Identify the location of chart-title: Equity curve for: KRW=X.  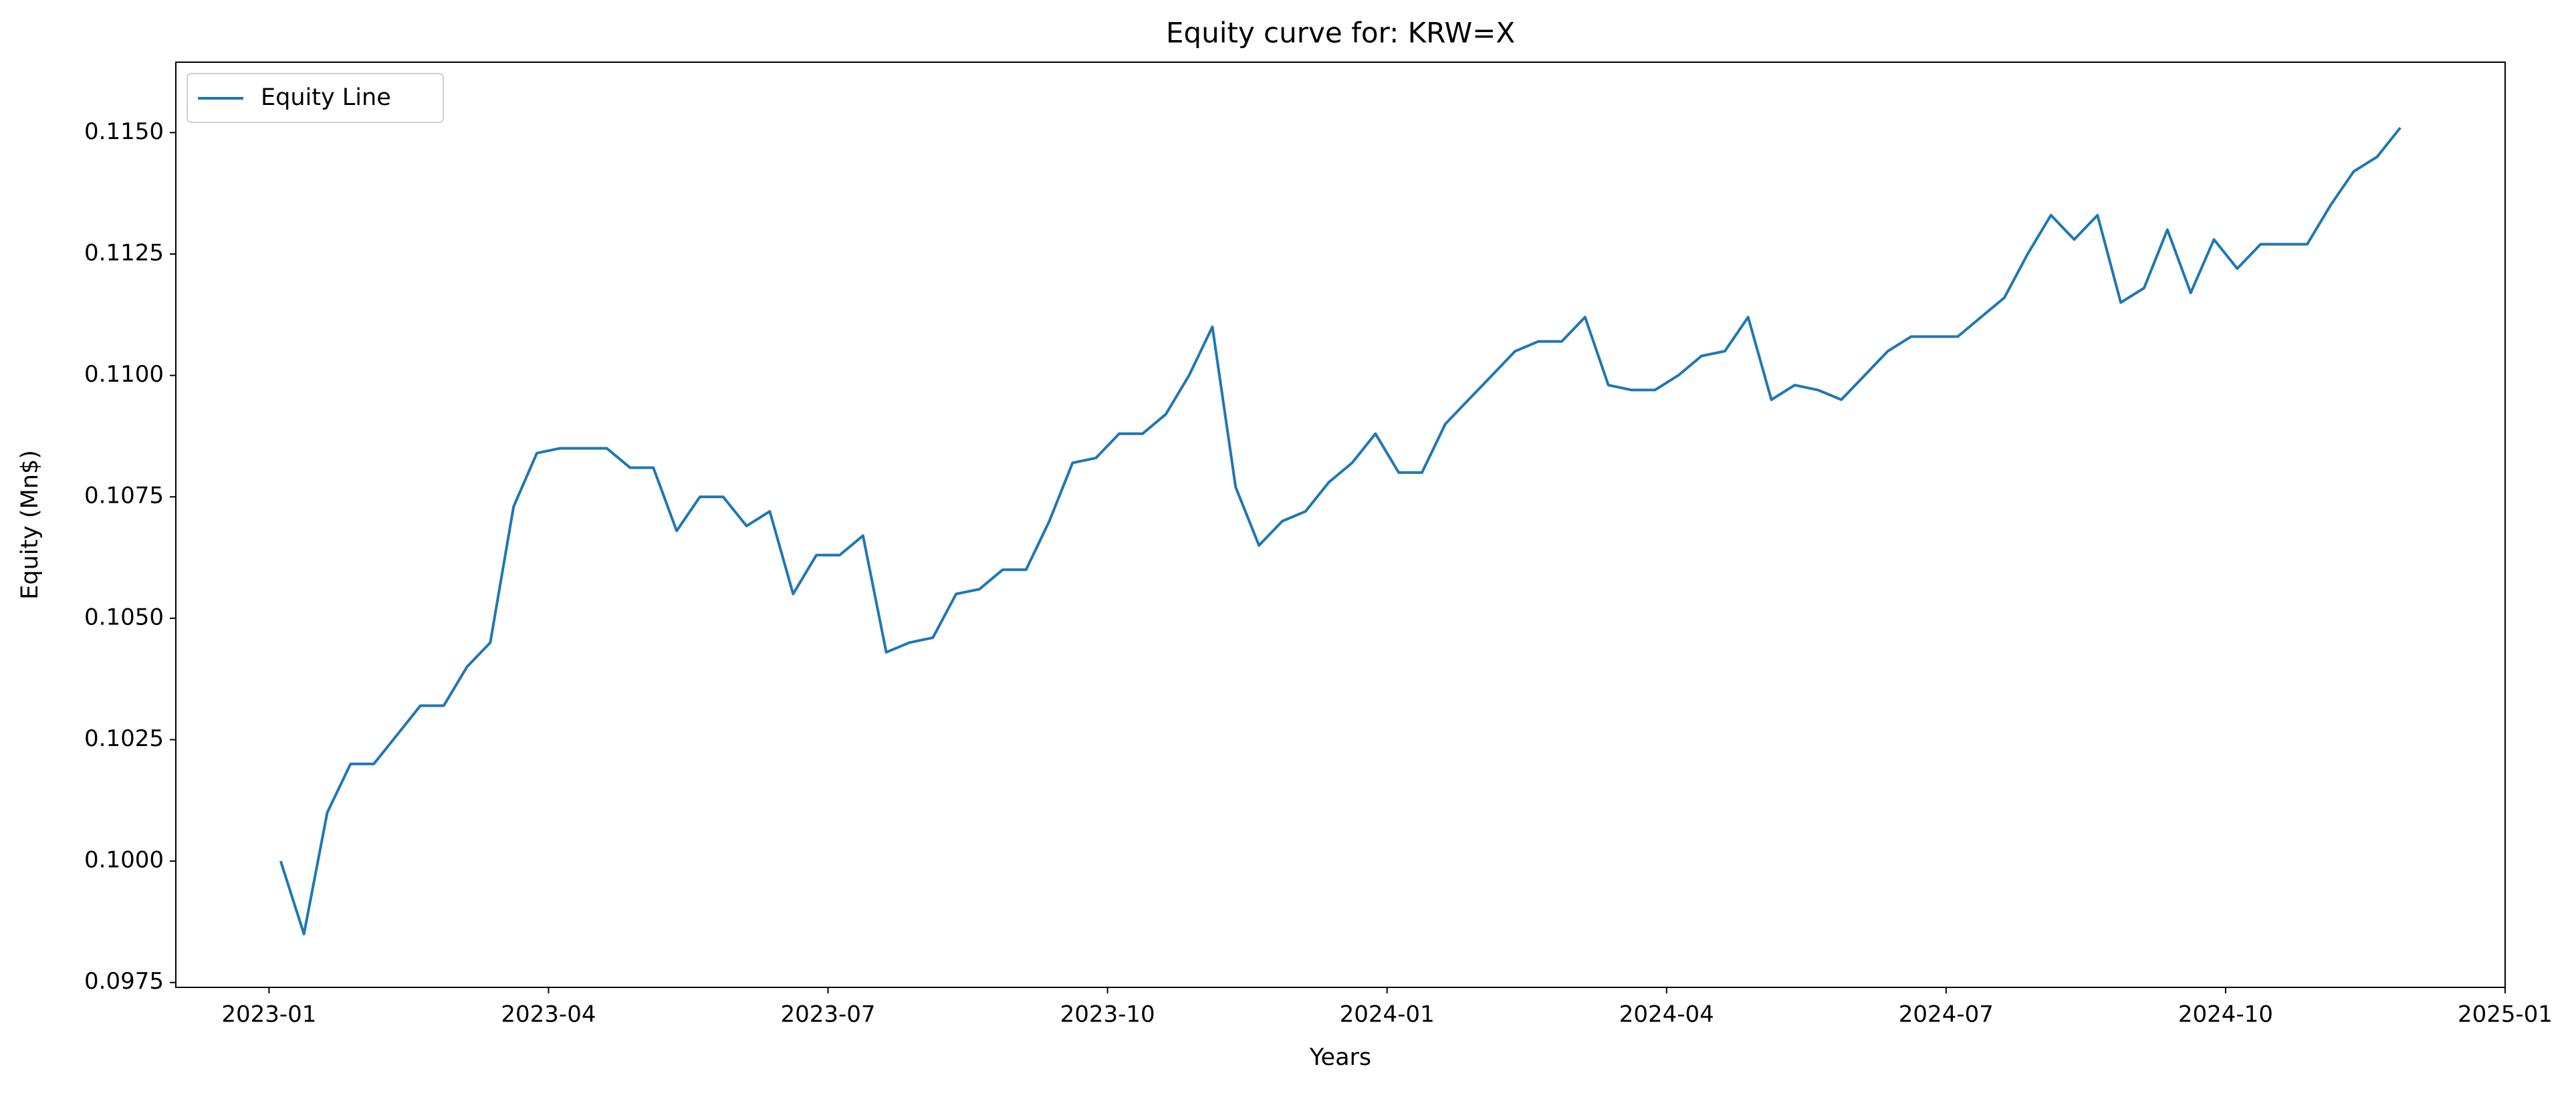
(1340, 33).